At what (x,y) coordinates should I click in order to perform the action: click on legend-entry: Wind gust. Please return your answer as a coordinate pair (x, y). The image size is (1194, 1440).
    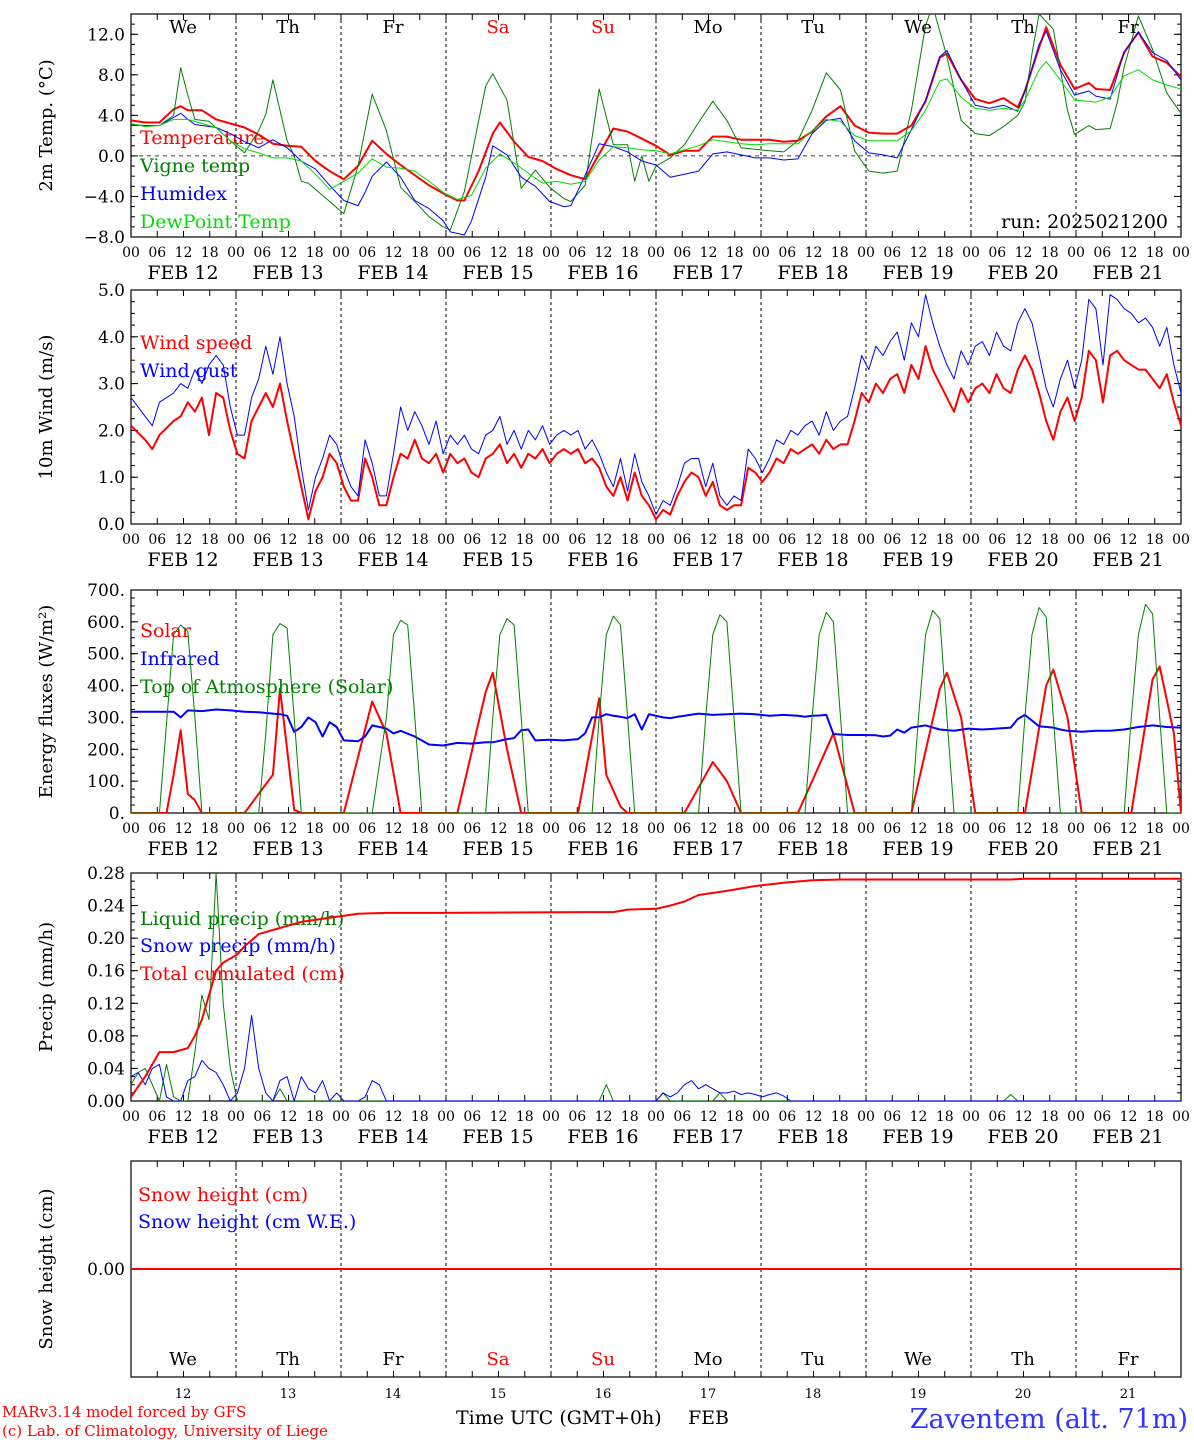
    Looking at the image, I should click on (189, 371).